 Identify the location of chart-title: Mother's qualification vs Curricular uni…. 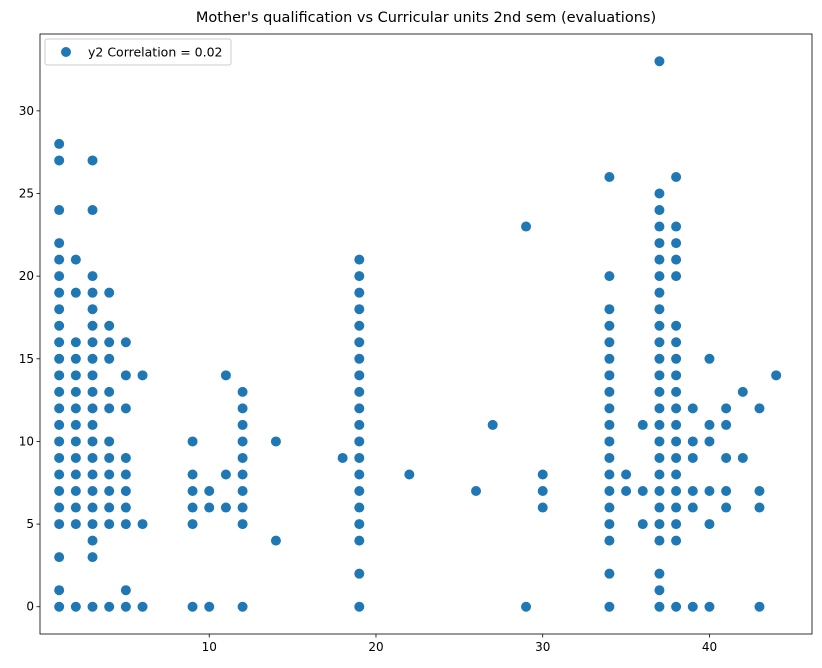
(426, 18).